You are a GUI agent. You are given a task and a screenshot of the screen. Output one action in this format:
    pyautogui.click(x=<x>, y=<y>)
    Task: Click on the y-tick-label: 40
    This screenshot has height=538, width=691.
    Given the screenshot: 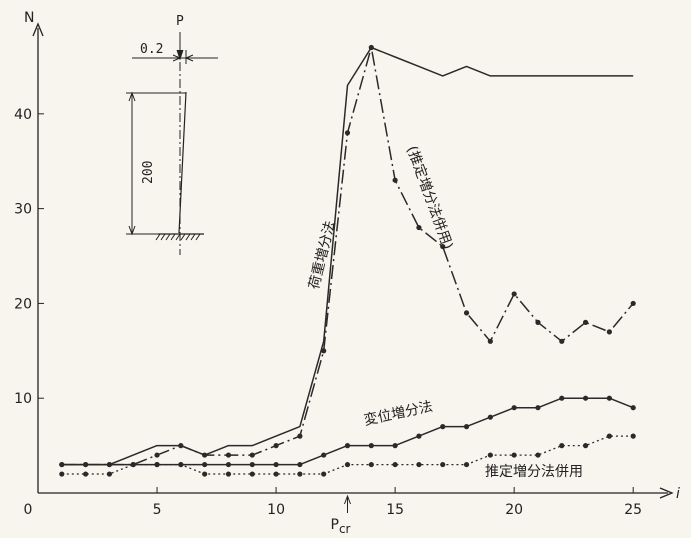 What is the action you would take?
    pyautogui.click(x=23, y=115)
    